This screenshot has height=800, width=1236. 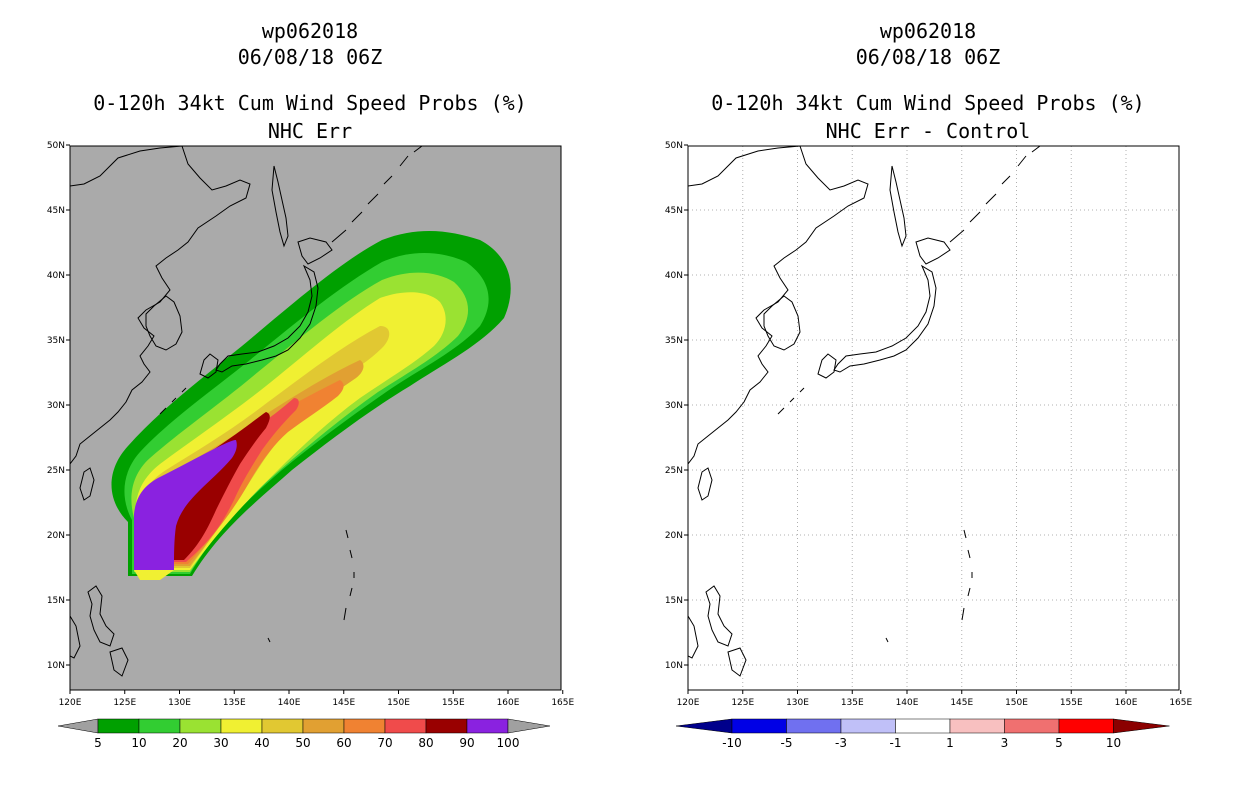 I want to click on left-title-subtitle: NHC Err, so click(x=310, y=131).